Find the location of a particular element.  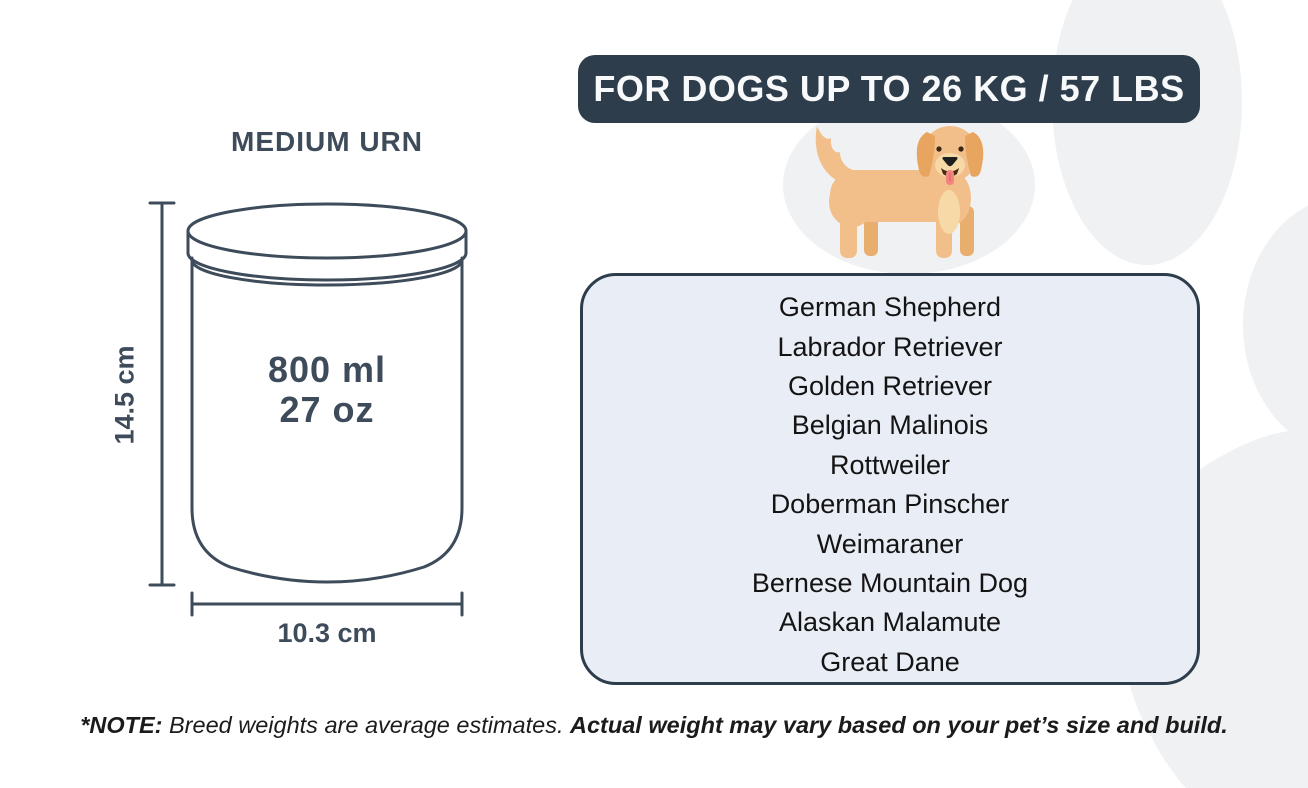

weight-limit-label: FOR DOGS UP TO 26 KG / 57 LBS is located at coordinates (889, 88).